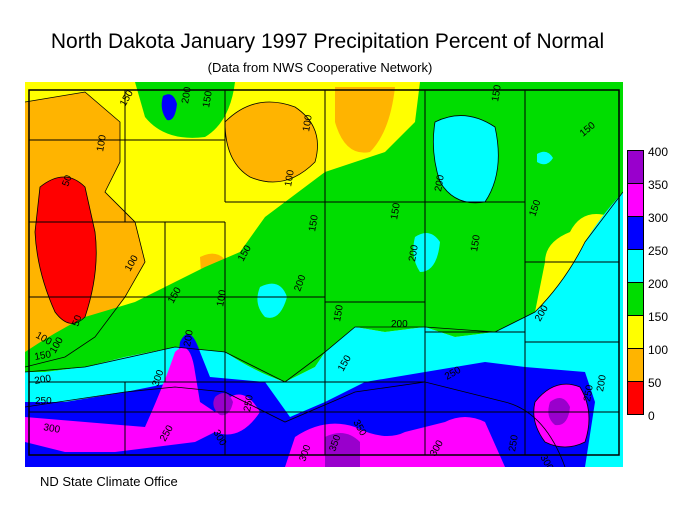 The width and height of the screenshot is (700, 532). What do you see at coordinates (320, 67) in the screenshot?
I see `map-subtitle: (Data from NWS Cooperative Network)` at bounding box center [320, 67].